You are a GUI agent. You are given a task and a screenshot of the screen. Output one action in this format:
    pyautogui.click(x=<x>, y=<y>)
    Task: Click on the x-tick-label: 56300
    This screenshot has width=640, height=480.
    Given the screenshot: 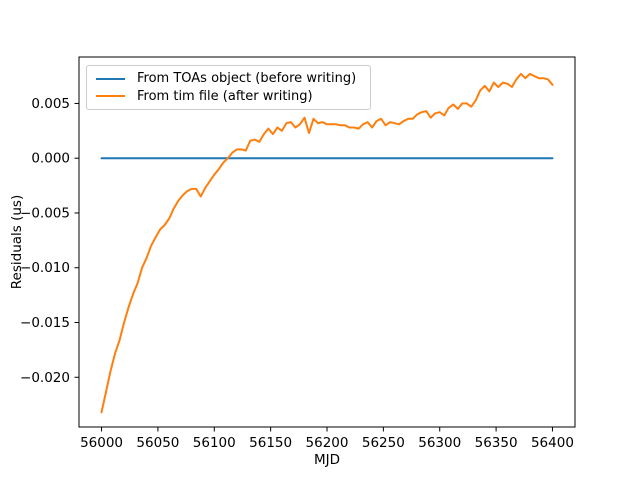 What is the action you would take?
    pyautogui.click(x=439, y=443)
    